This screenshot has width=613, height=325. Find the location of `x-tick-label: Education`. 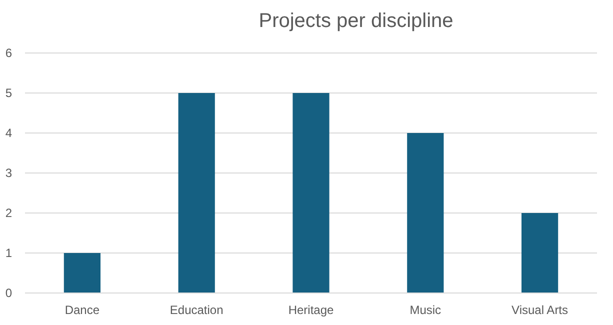

x-tick-label: Education is located at coordinates (197, 310).